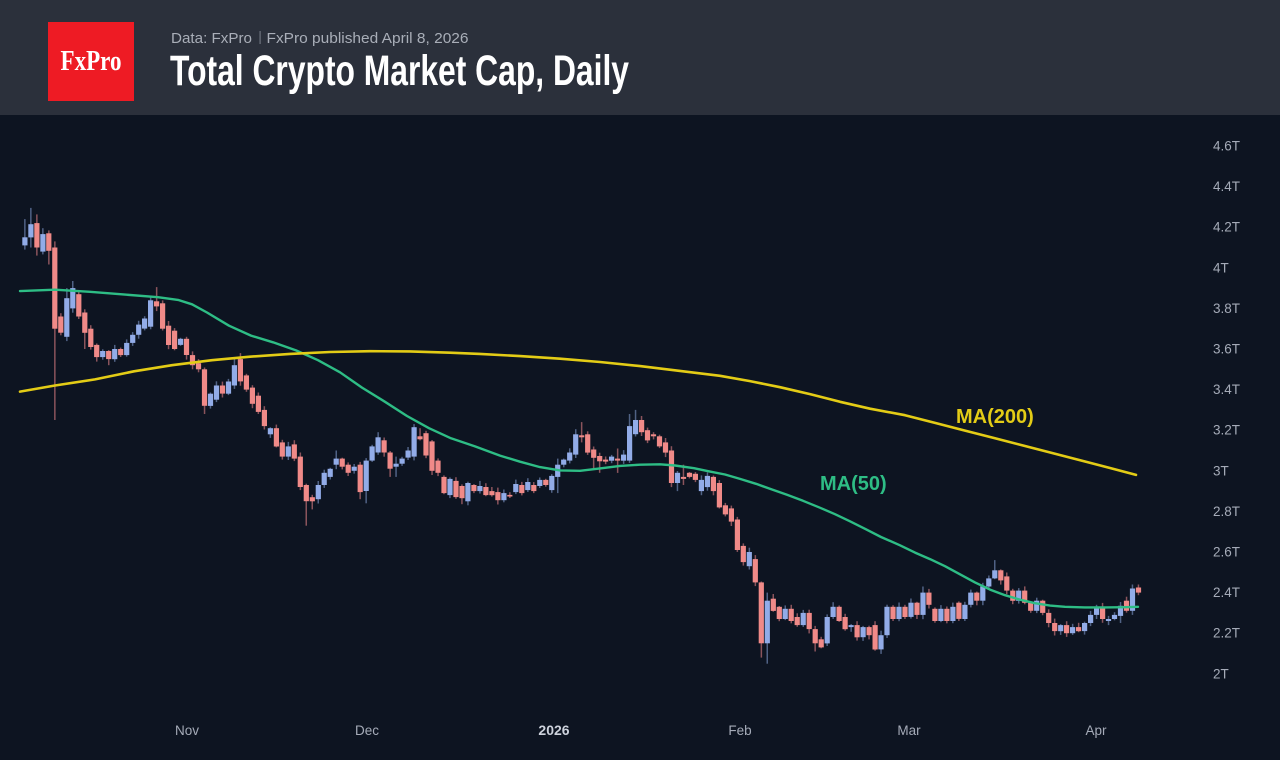 This screenshot has height=760, width=1280. I want to click on svg-text: FxPro, so click(91, 61).